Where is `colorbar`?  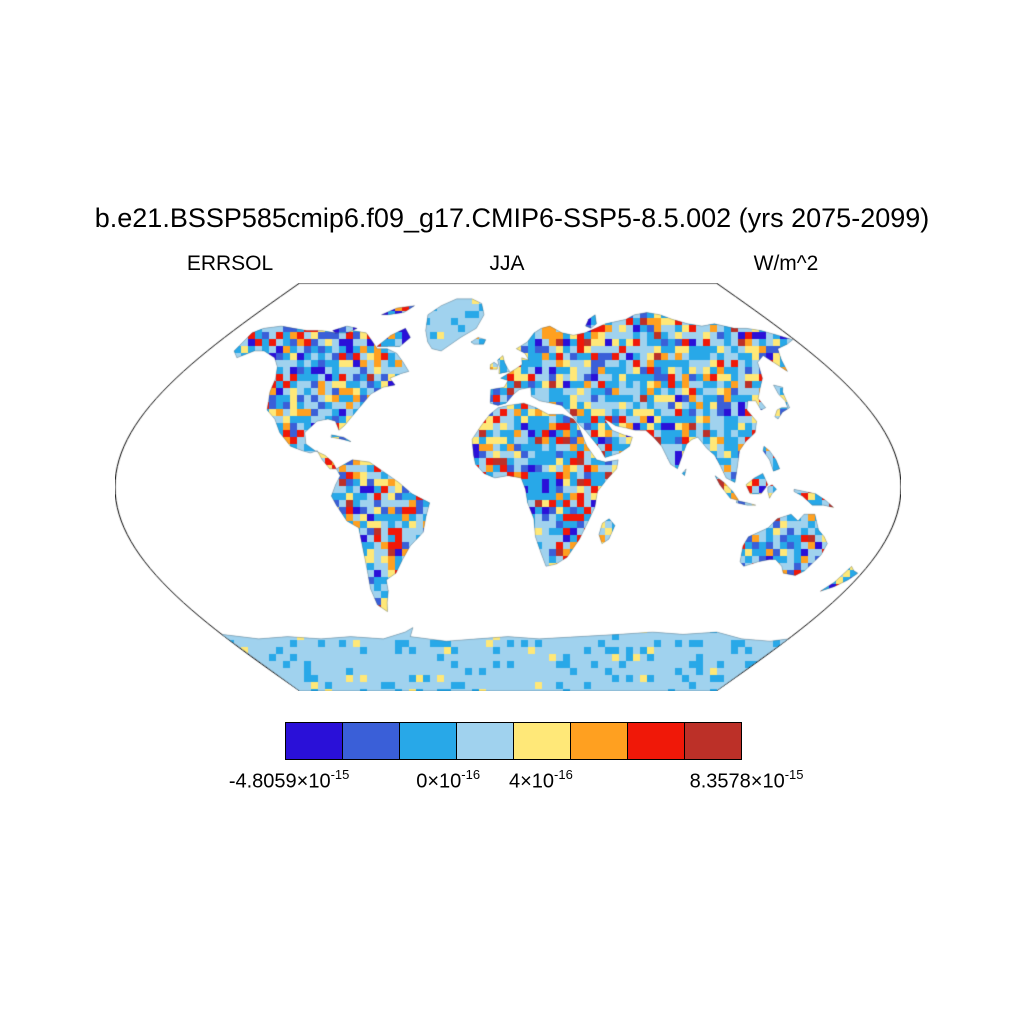
colorbar is located at coordinates (513, 741).